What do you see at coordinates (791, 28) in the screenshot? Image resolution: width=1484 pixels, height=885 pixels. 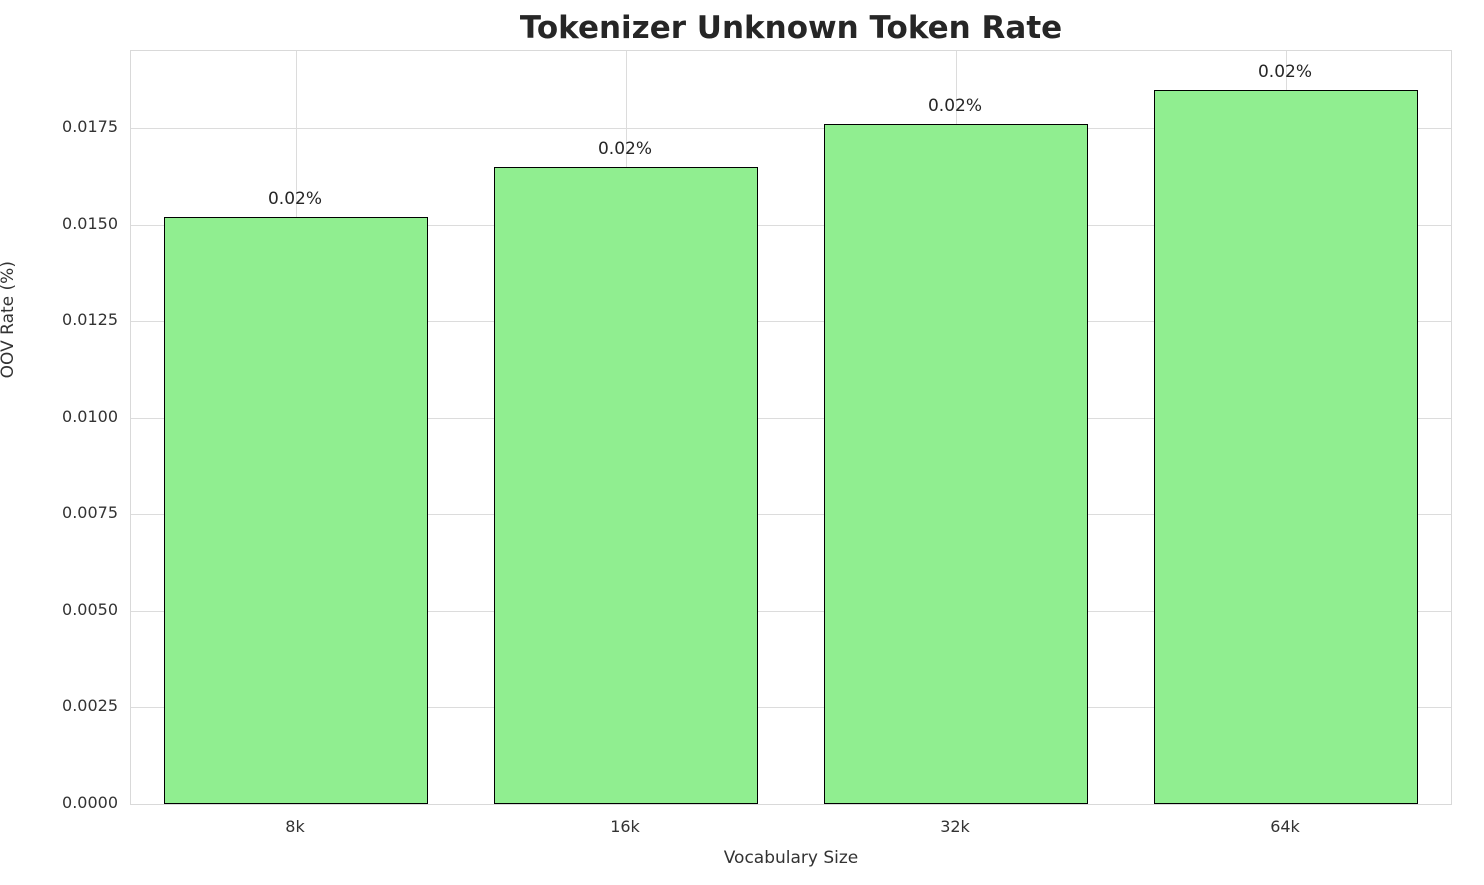 I see `chart-title: Tokenizer Unknown Token Rate` at bounding box center [791, 28].